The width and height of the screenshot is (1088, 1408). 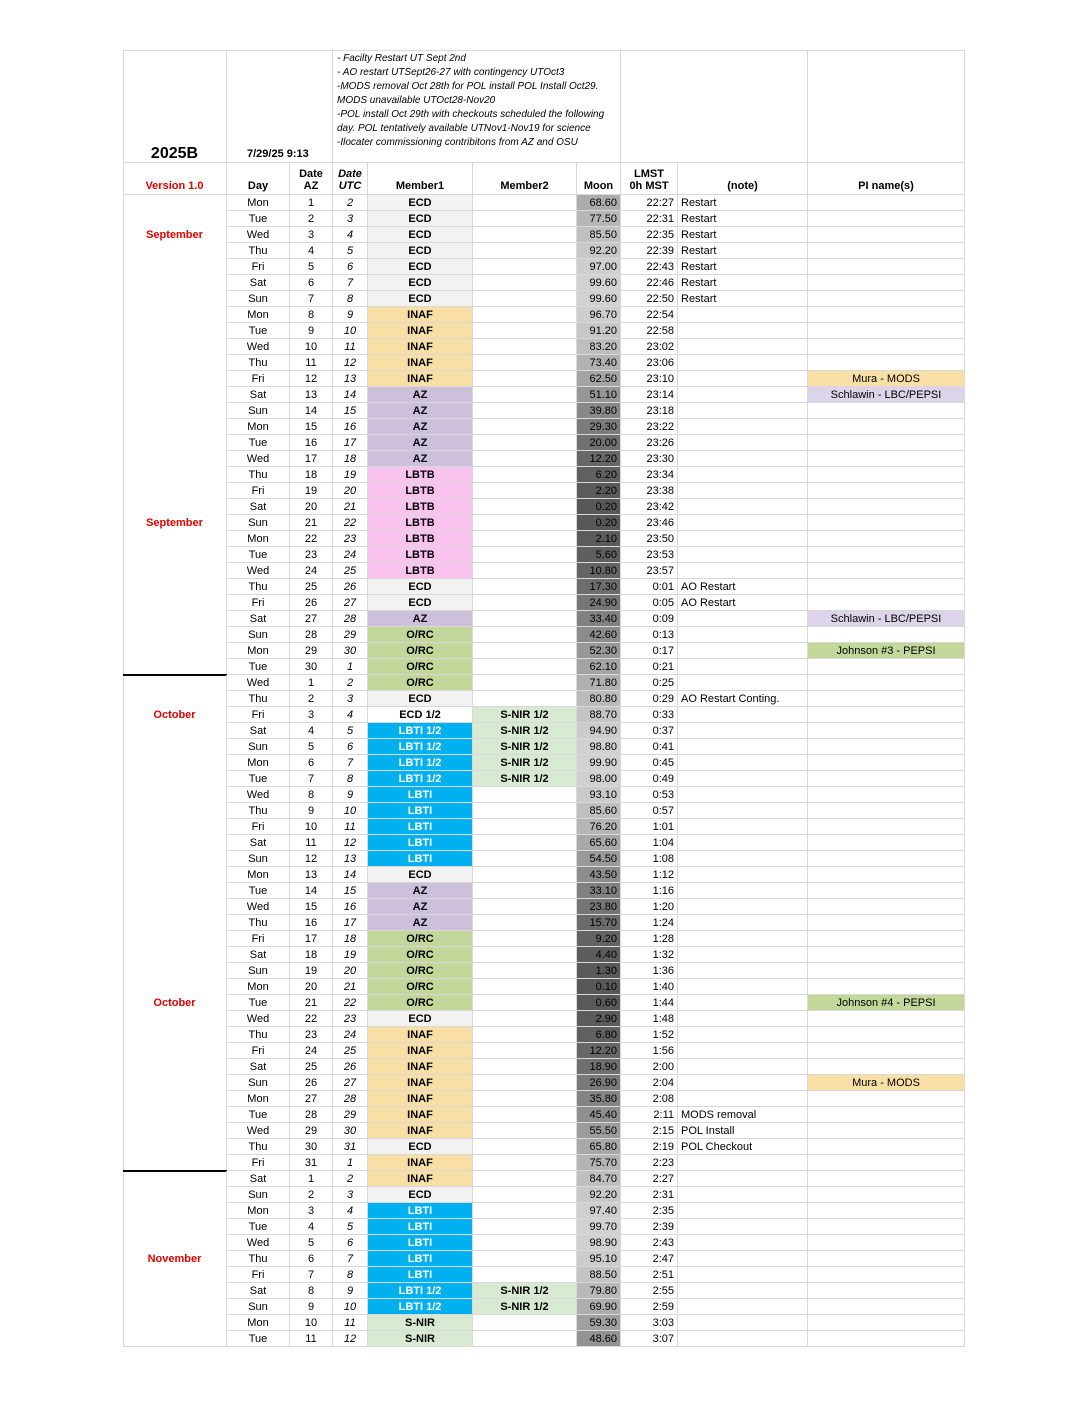 What do you see at coordinates (311, 795) in the screenshot?
I see `date-az: 8` at bounding box center [311, 795].